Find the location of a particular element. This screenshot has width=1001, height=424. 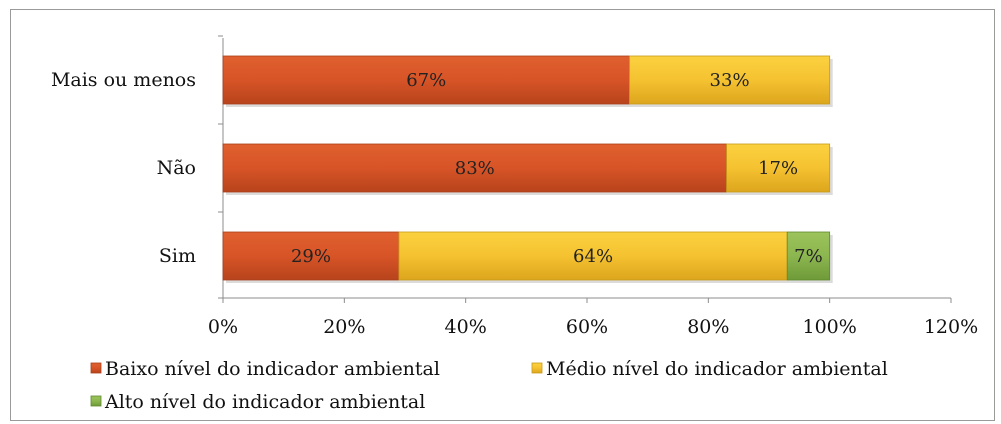

x-tick-label-40: 40% is located at coordinates (466, 327).